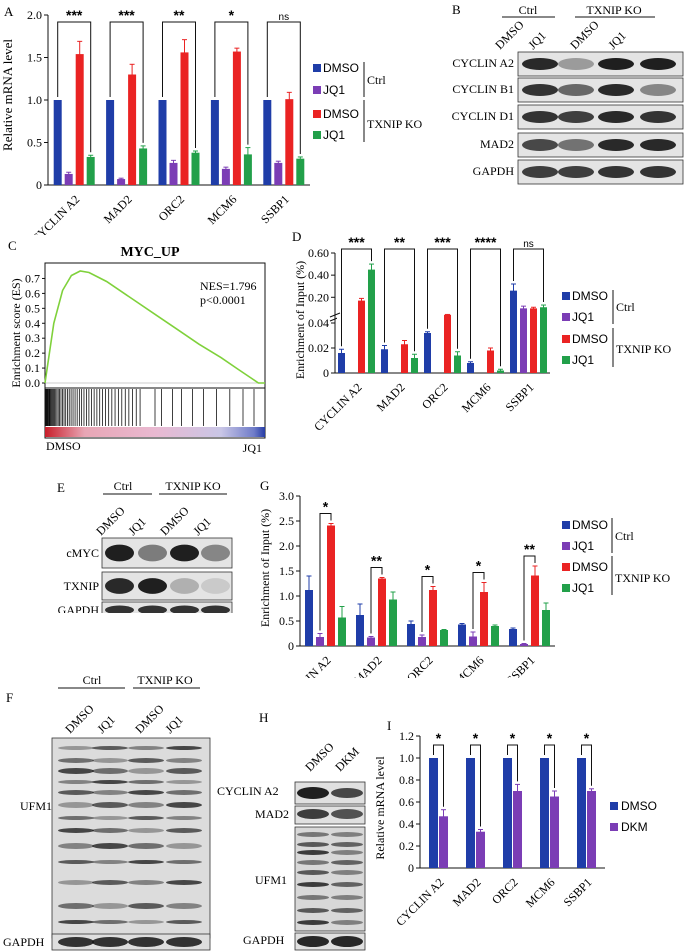 The height and width of the screenshot is (952, 685). Describe the element at coordinates (36, 806) in the screenshot. I see `blot-f-ufm1-label: UFM1` at that location.